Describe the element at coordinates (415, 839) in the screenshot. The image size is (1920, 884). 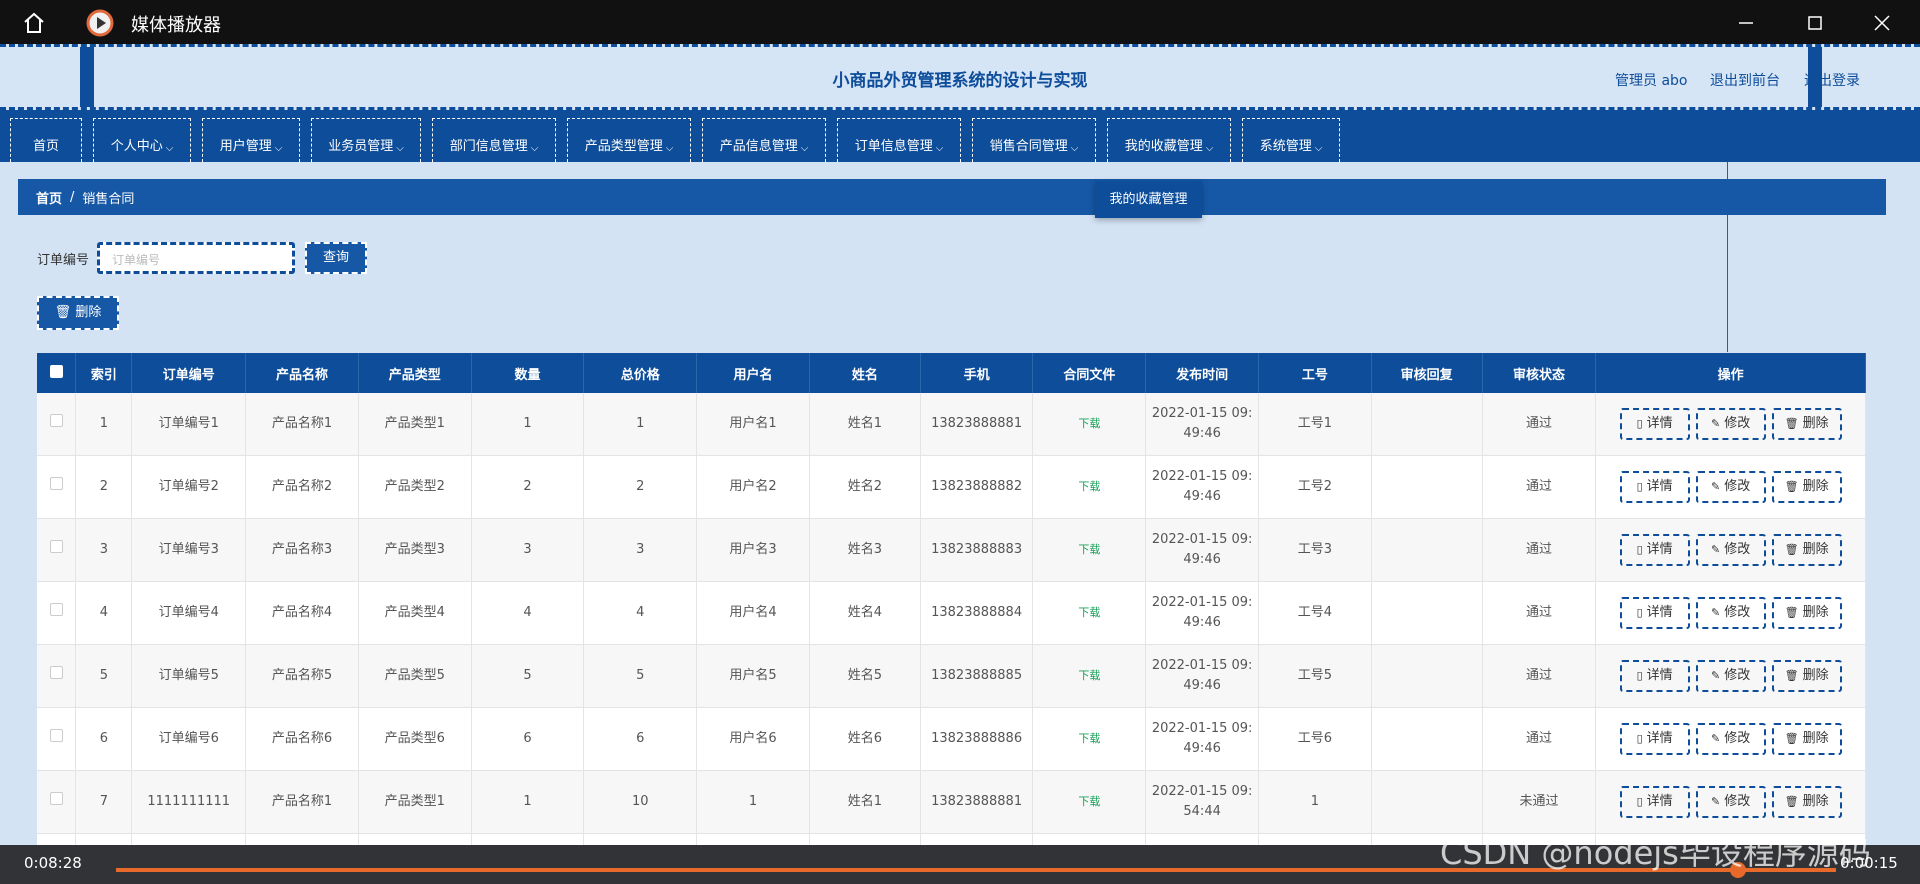
I see `cell: 电脑` at that location.